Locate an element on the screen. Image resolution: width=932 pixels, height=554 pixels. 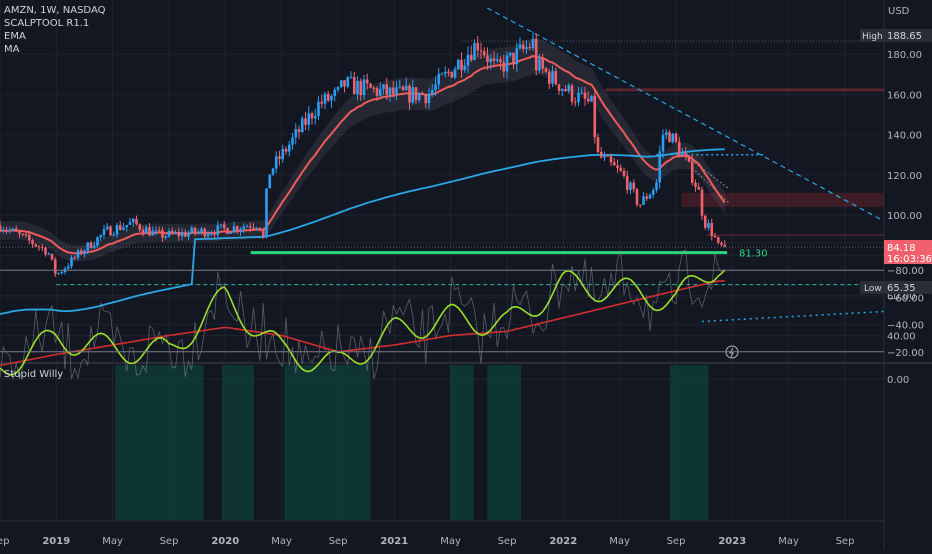
indicator-ma: MA is located at coordinates (12, 49).